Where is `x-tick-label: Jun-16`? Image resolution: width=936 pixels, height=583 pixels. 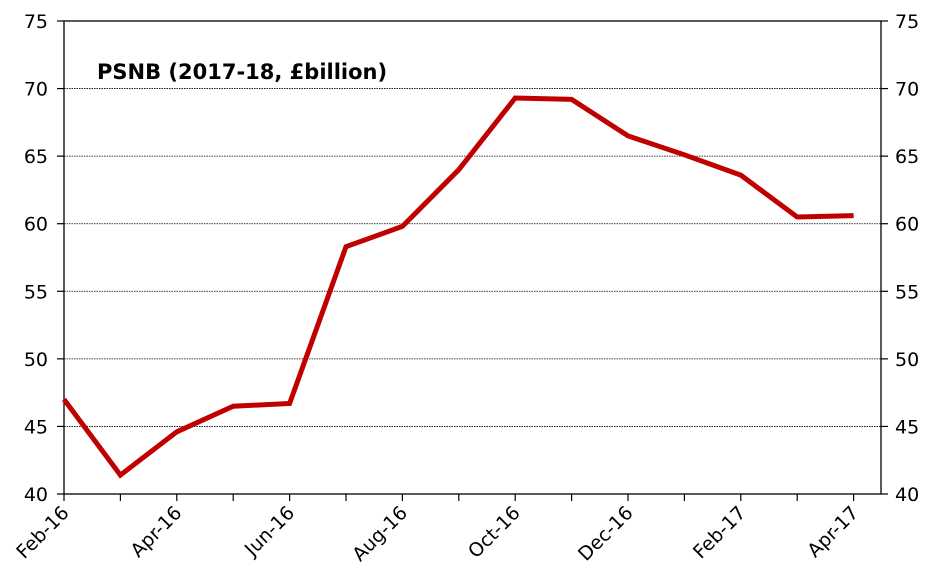 x-tick-label: Jun-16 is located at coordinates (269, 531).